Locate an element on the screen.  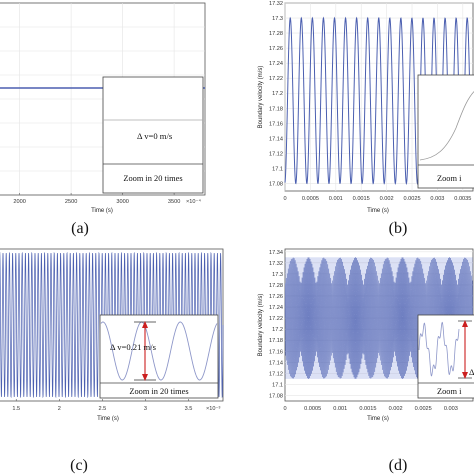
panel-d-y-tick-label: 17.18 is located at coordinates (276, 341).